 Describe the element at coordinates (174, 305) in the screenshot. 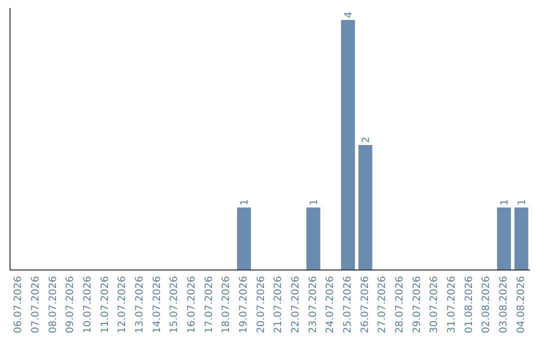

I see `x-tick-label: 15.07.2026` at that location.